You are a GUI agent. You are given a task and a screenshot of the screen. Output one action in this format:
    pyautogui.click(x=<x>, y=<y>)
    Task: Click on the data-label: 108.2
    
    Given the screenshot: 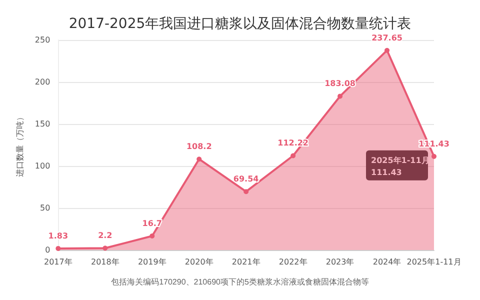 What is the action you would take?
    pyautogui.click(x=199, y=147)
    